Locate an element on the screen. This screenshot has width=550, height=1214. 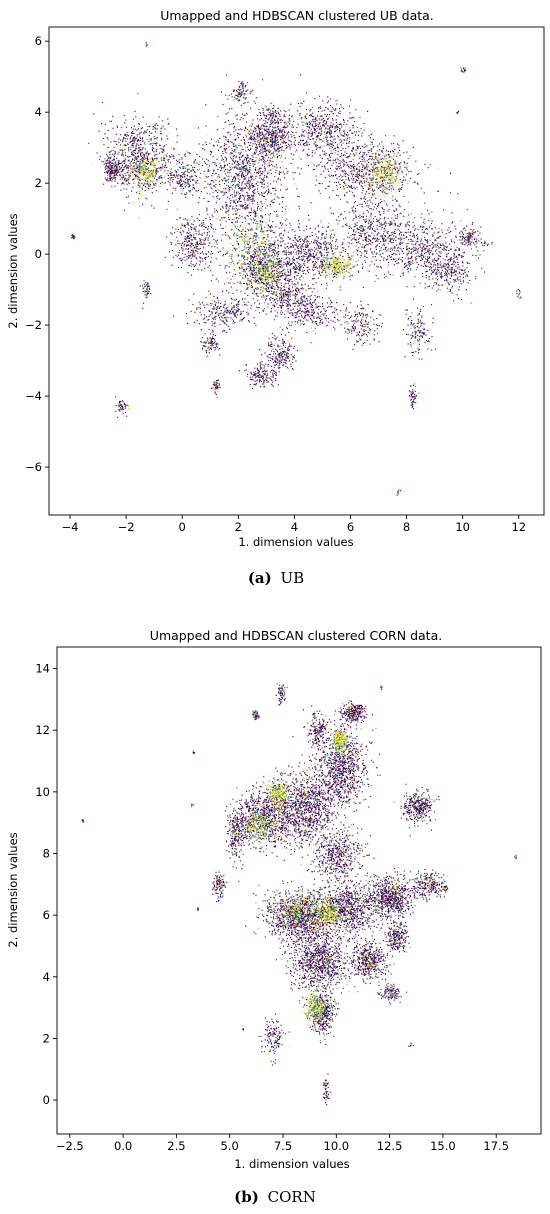
corn-x-axis-ticks: −2.5 0.0 2.5 5.0 7.5 10.0 12.5 15.0 17.5 is located at coordinates (282, 1143).